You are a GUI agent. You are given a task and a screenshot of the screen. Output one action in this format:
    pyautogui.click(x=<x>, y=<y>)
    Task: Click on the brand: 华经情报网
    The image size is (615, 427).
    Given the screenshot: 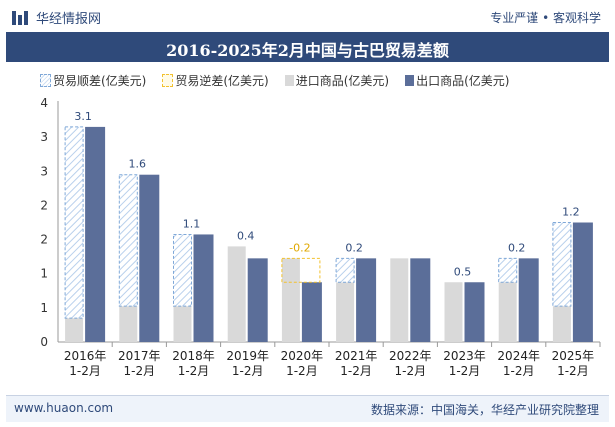 What is the action you would take?
    pyautogui.click(x=56, y=17)
    